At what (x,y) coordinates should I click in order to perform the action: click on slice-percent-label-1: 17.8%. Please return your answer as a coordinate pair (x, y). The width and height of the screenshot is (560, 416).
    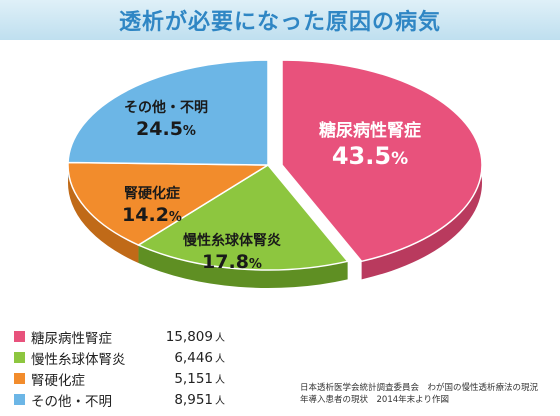
    Looking at the image, I should click on (232, 262).